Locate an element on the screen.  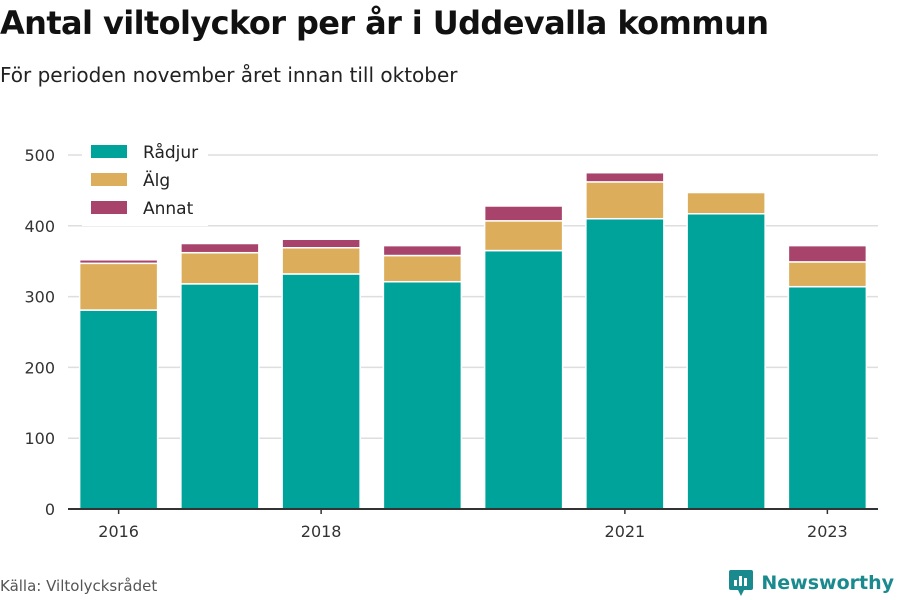
bar-segment-rådjur-2016 is located at coordinates (118, 409).